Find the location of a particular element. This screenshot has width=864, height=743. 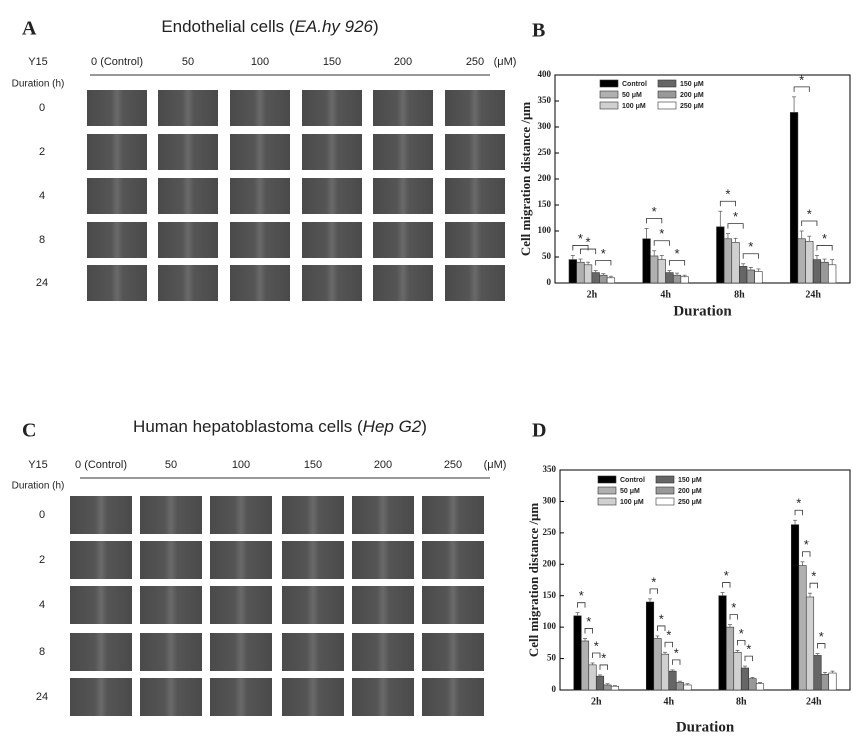

concentration-label: 50 is located at coordinates (188, 62).